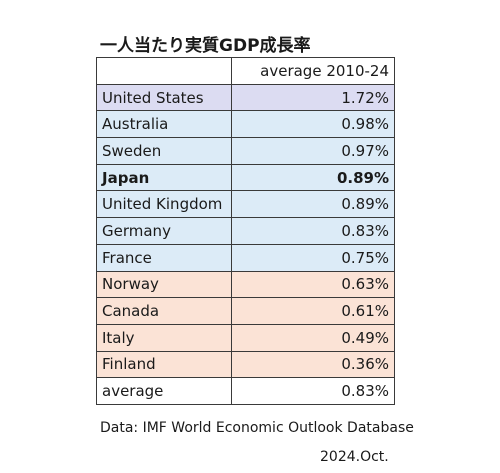  I want to click on value-cell: 0.36%, so click(313, 364).